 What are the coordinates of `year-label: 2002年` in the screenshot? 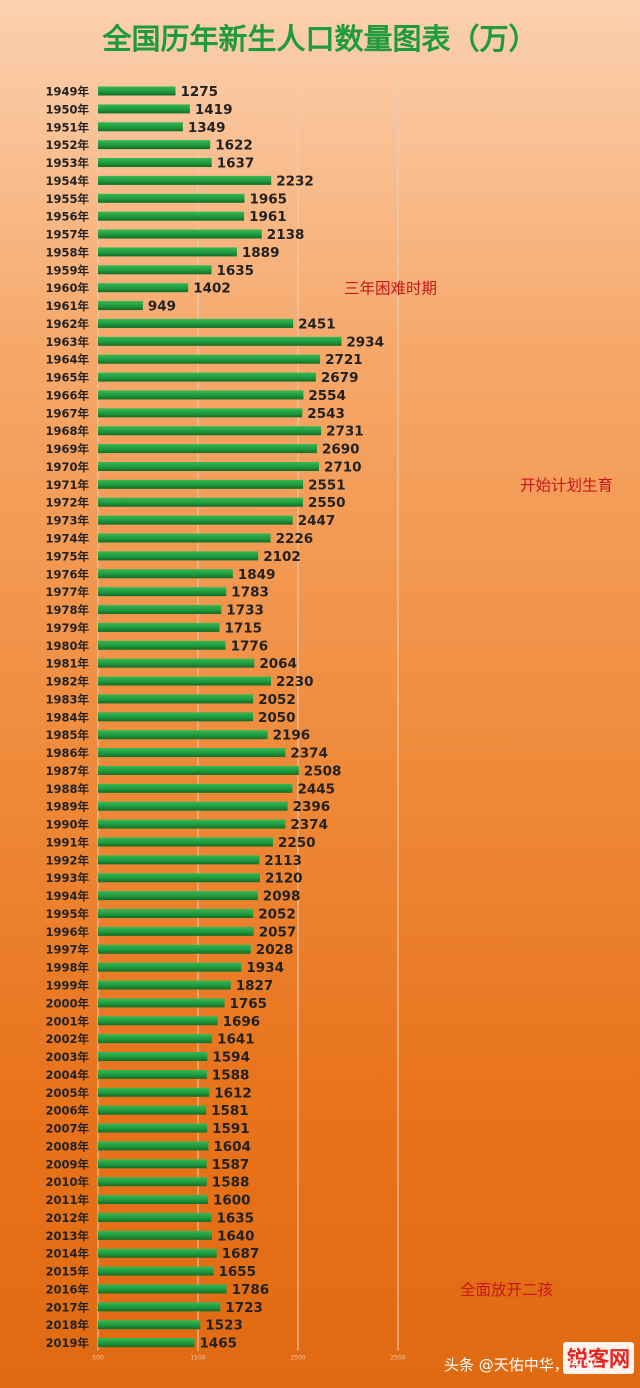 It's located at (67, 1039).